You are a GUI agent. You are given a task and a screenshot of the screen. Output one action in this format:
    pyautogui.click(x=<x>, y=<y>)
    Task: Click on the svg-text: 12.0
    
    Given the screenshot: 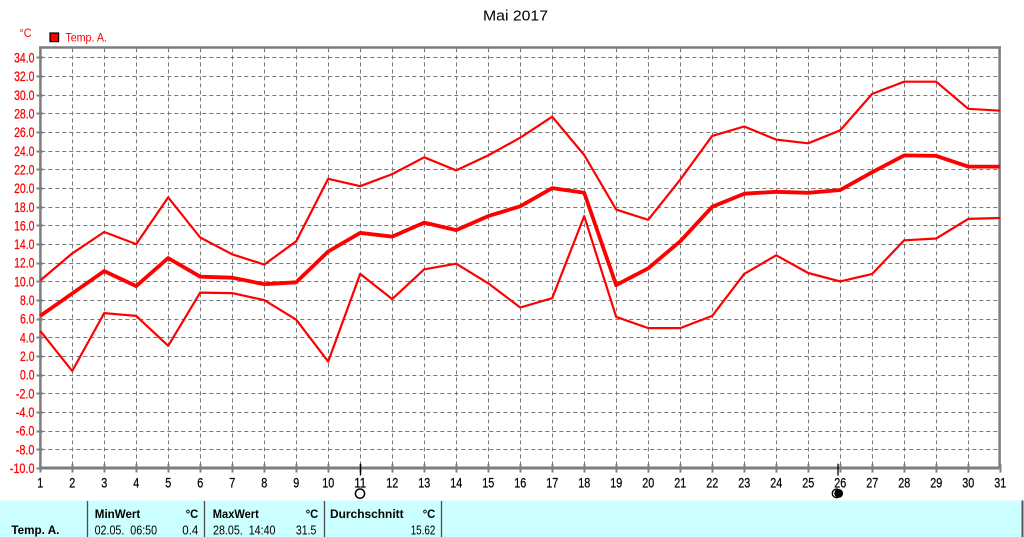 What is the action you would take?
    pyautogui.click(x=24, y=263)
    